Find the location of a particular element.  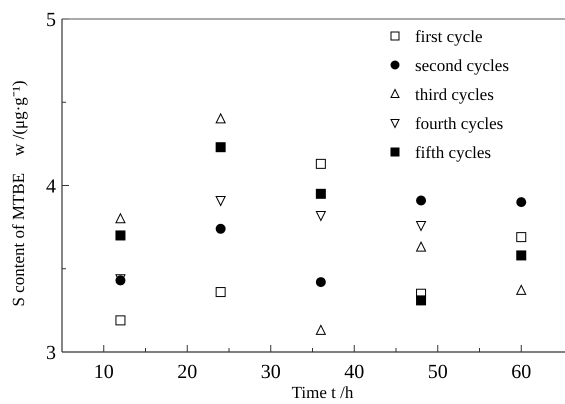

x-tick-label: 30 is located at coordinates (270, 372).